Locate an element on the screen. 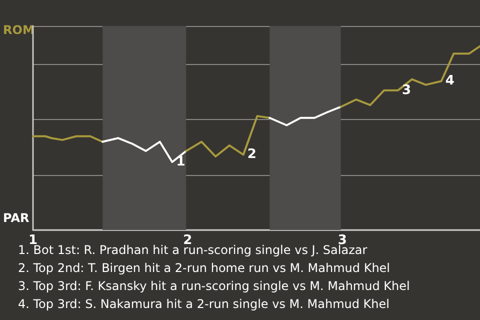 The height and width of the screenshot is (320, 480). annotation: 2 is located at coordinates (251, 154).